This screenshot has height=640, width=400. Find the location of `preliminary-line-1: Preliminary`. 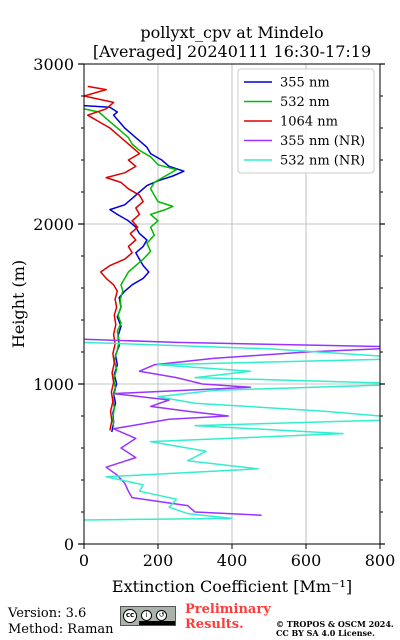

preliminary-line-1: Preliminary is located at coordinates (228, 609).